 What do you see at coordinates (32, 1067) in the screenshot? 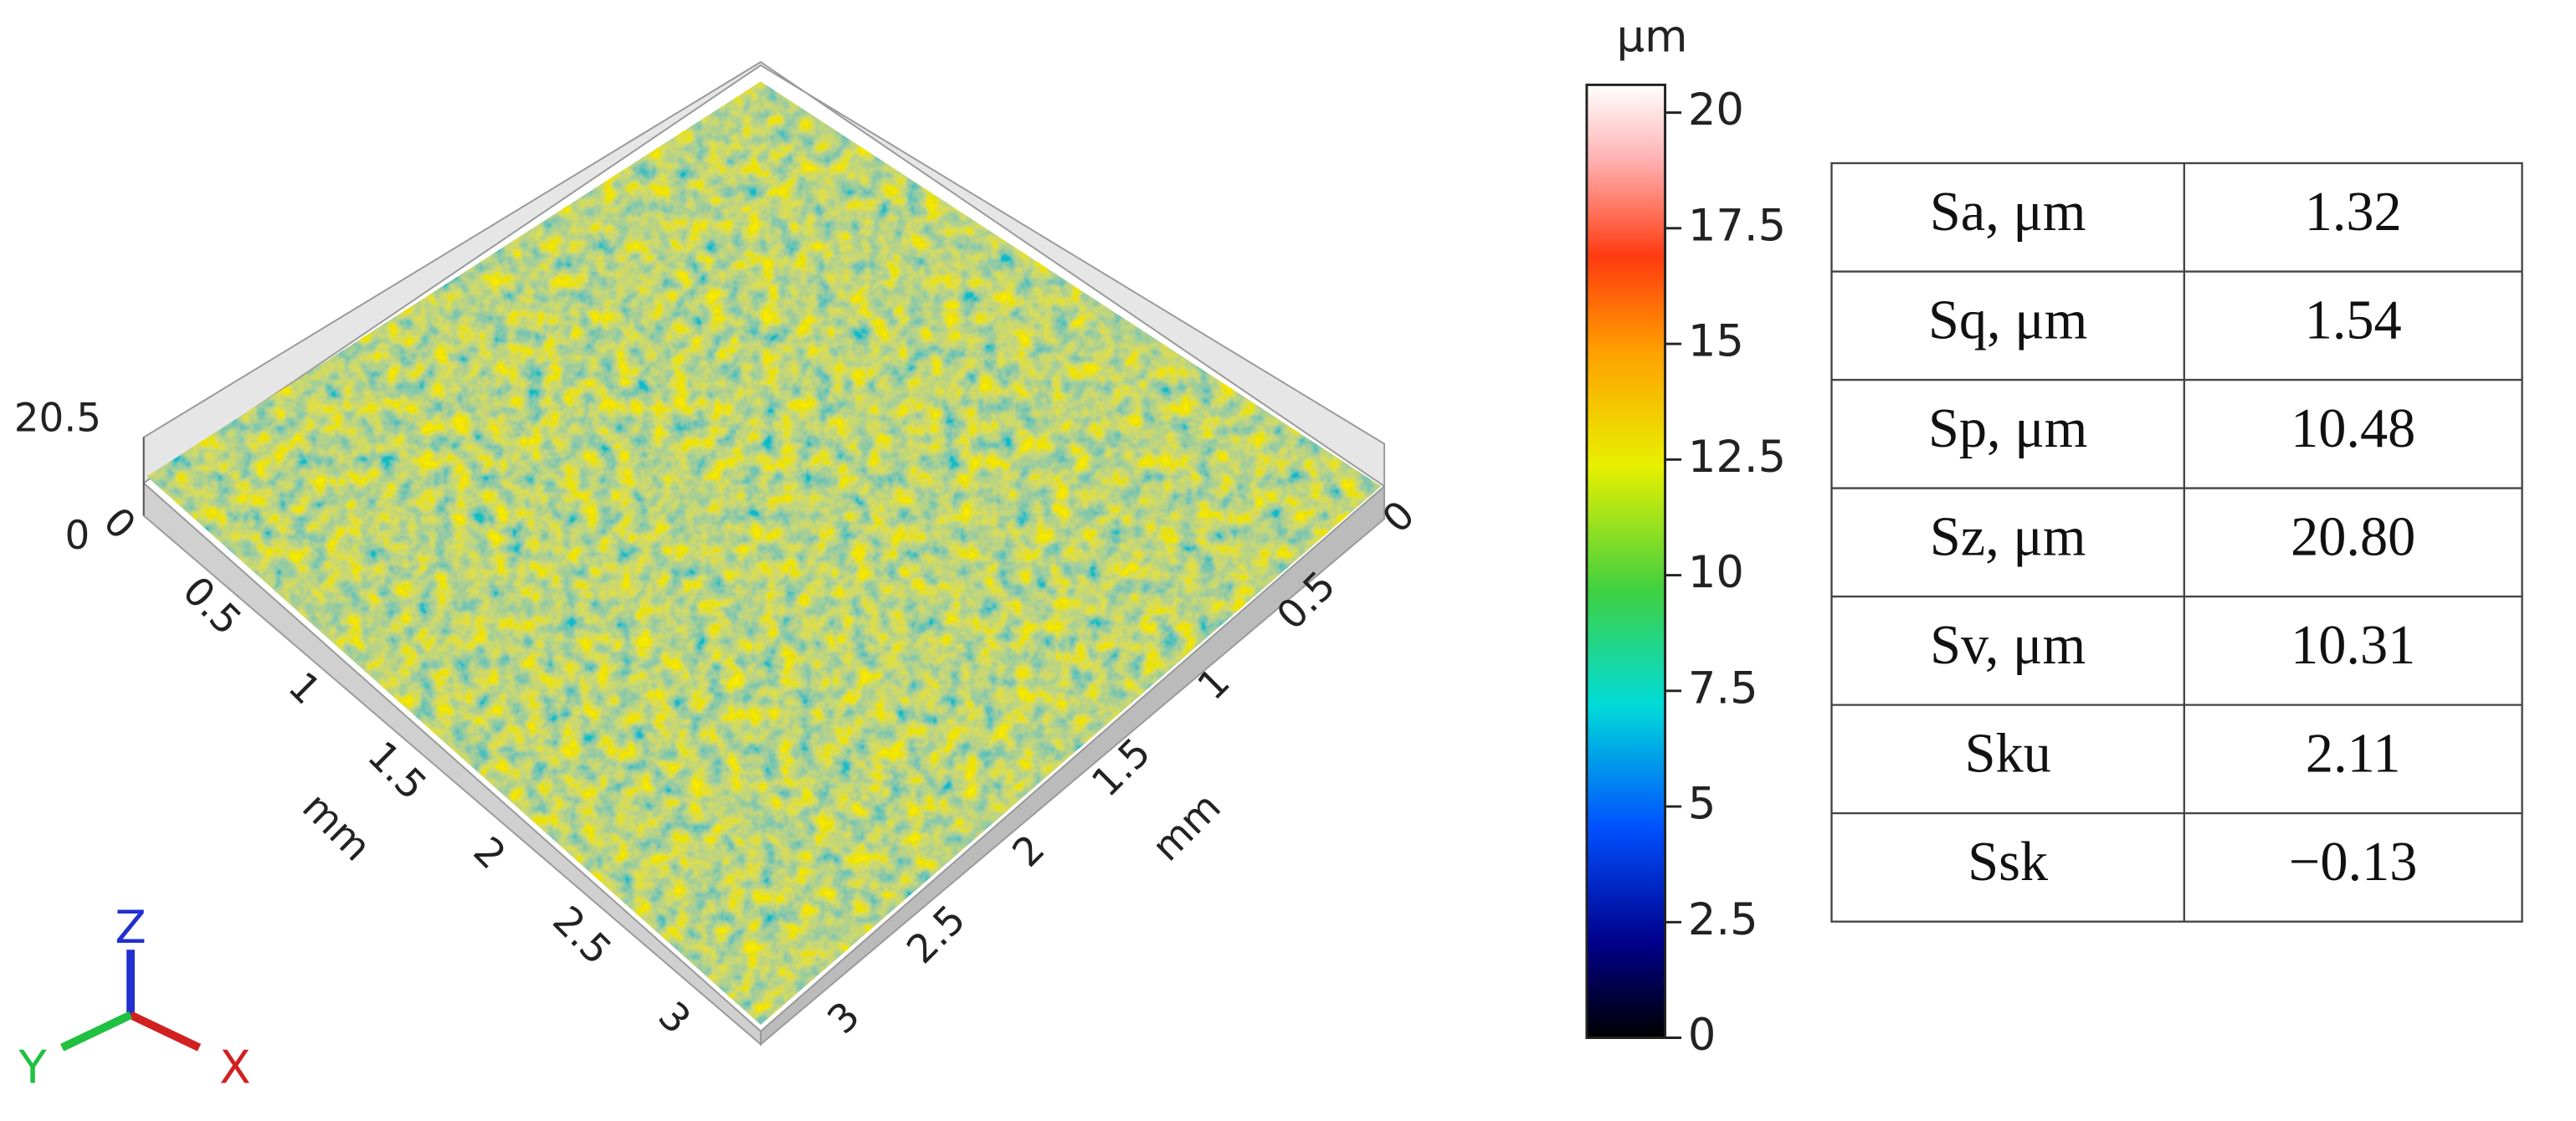
I see `triad-label: Y` at bounding box center [32, 1067].